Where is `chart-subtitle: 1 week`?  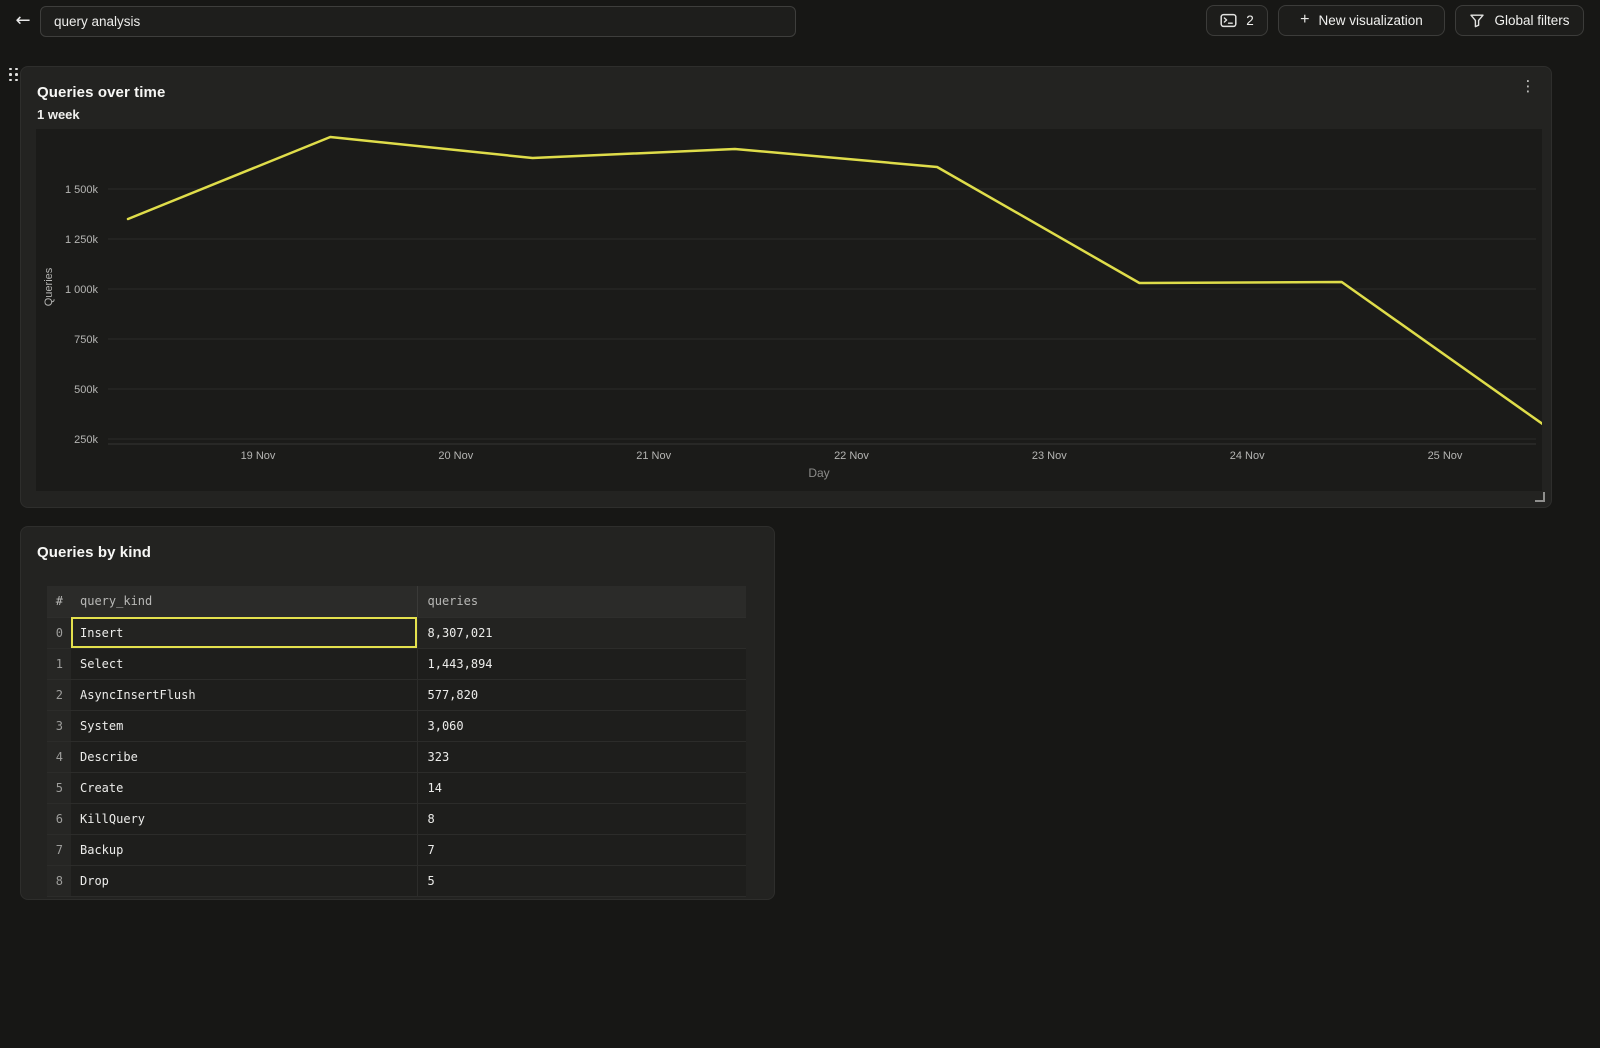 chart-subtitle: 1 week is located at coordinates (58, 114).